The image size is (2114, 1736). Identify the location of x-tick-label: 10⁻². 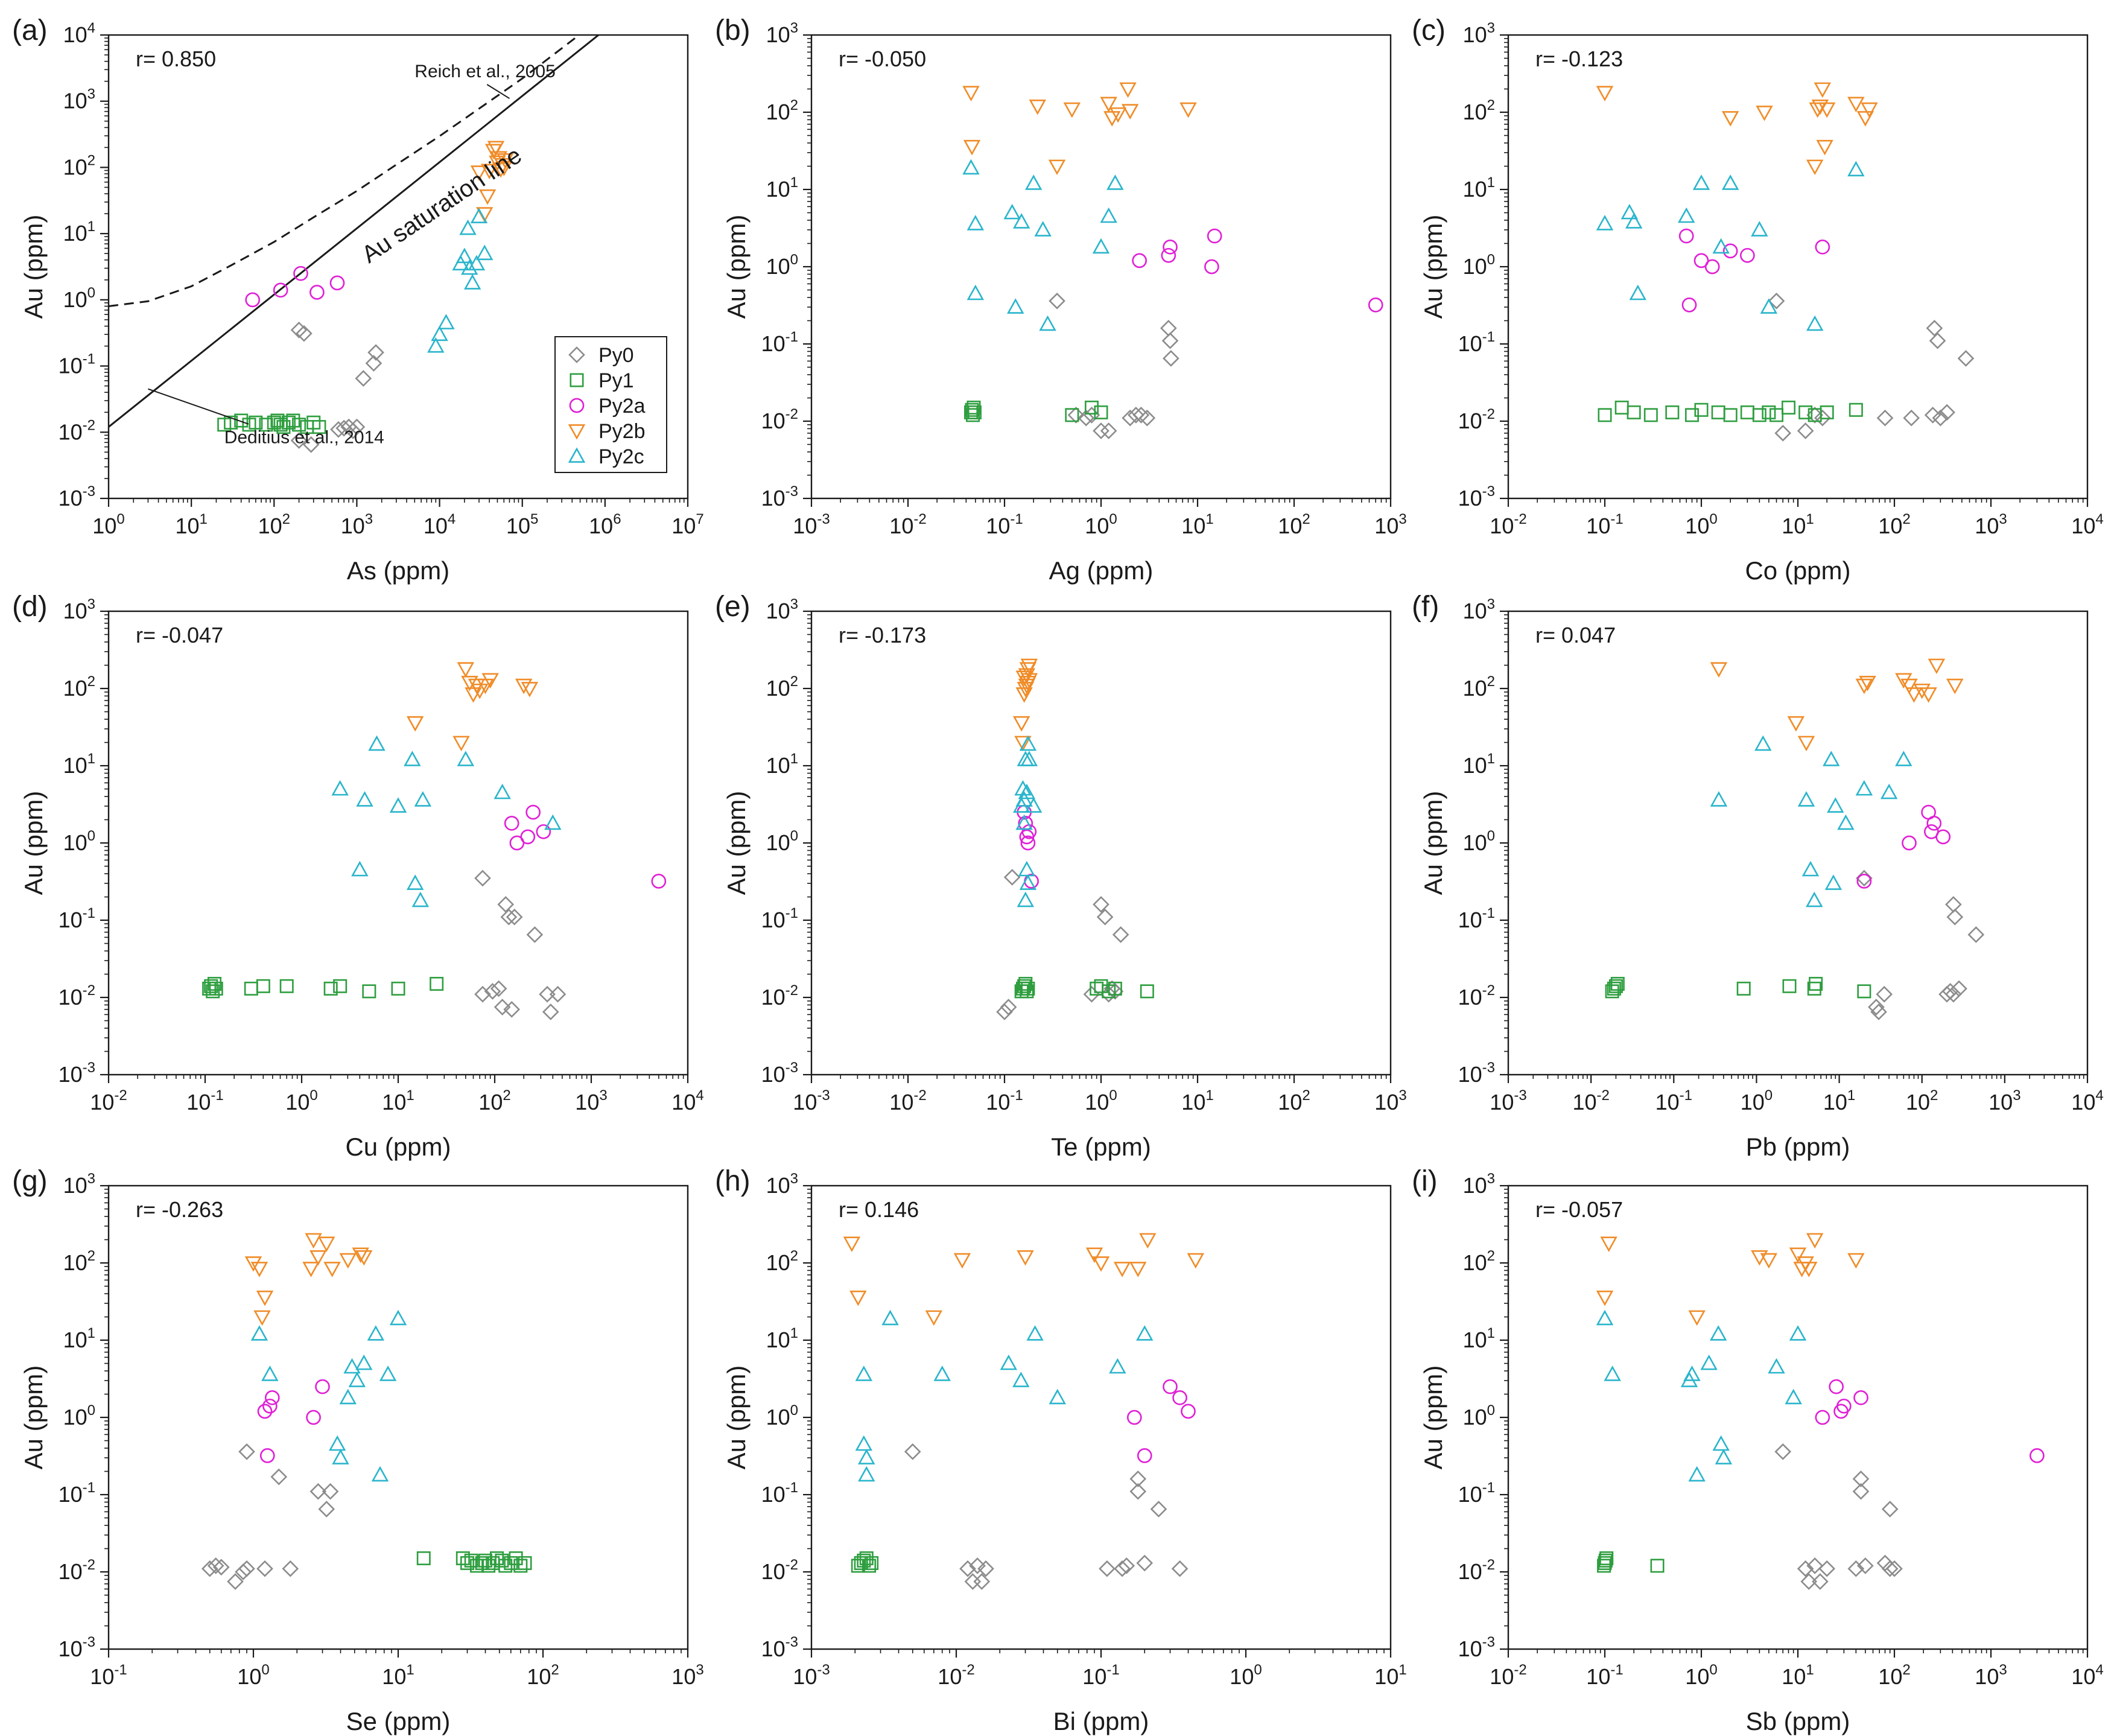
(1508, 1675).